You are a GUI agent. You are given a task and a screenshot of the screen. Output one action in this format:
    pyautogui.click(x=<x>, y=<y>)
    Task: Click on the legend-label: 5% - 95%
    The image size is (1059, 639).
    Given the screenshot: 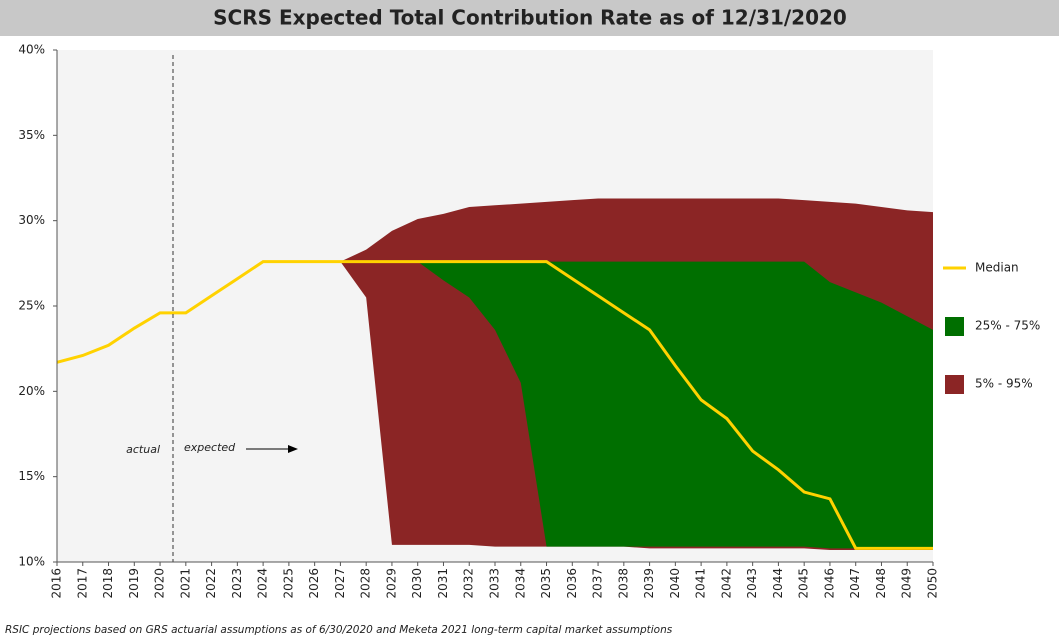 What is the action you would take?
    pyautogui.click(x=1004, y=384)
    